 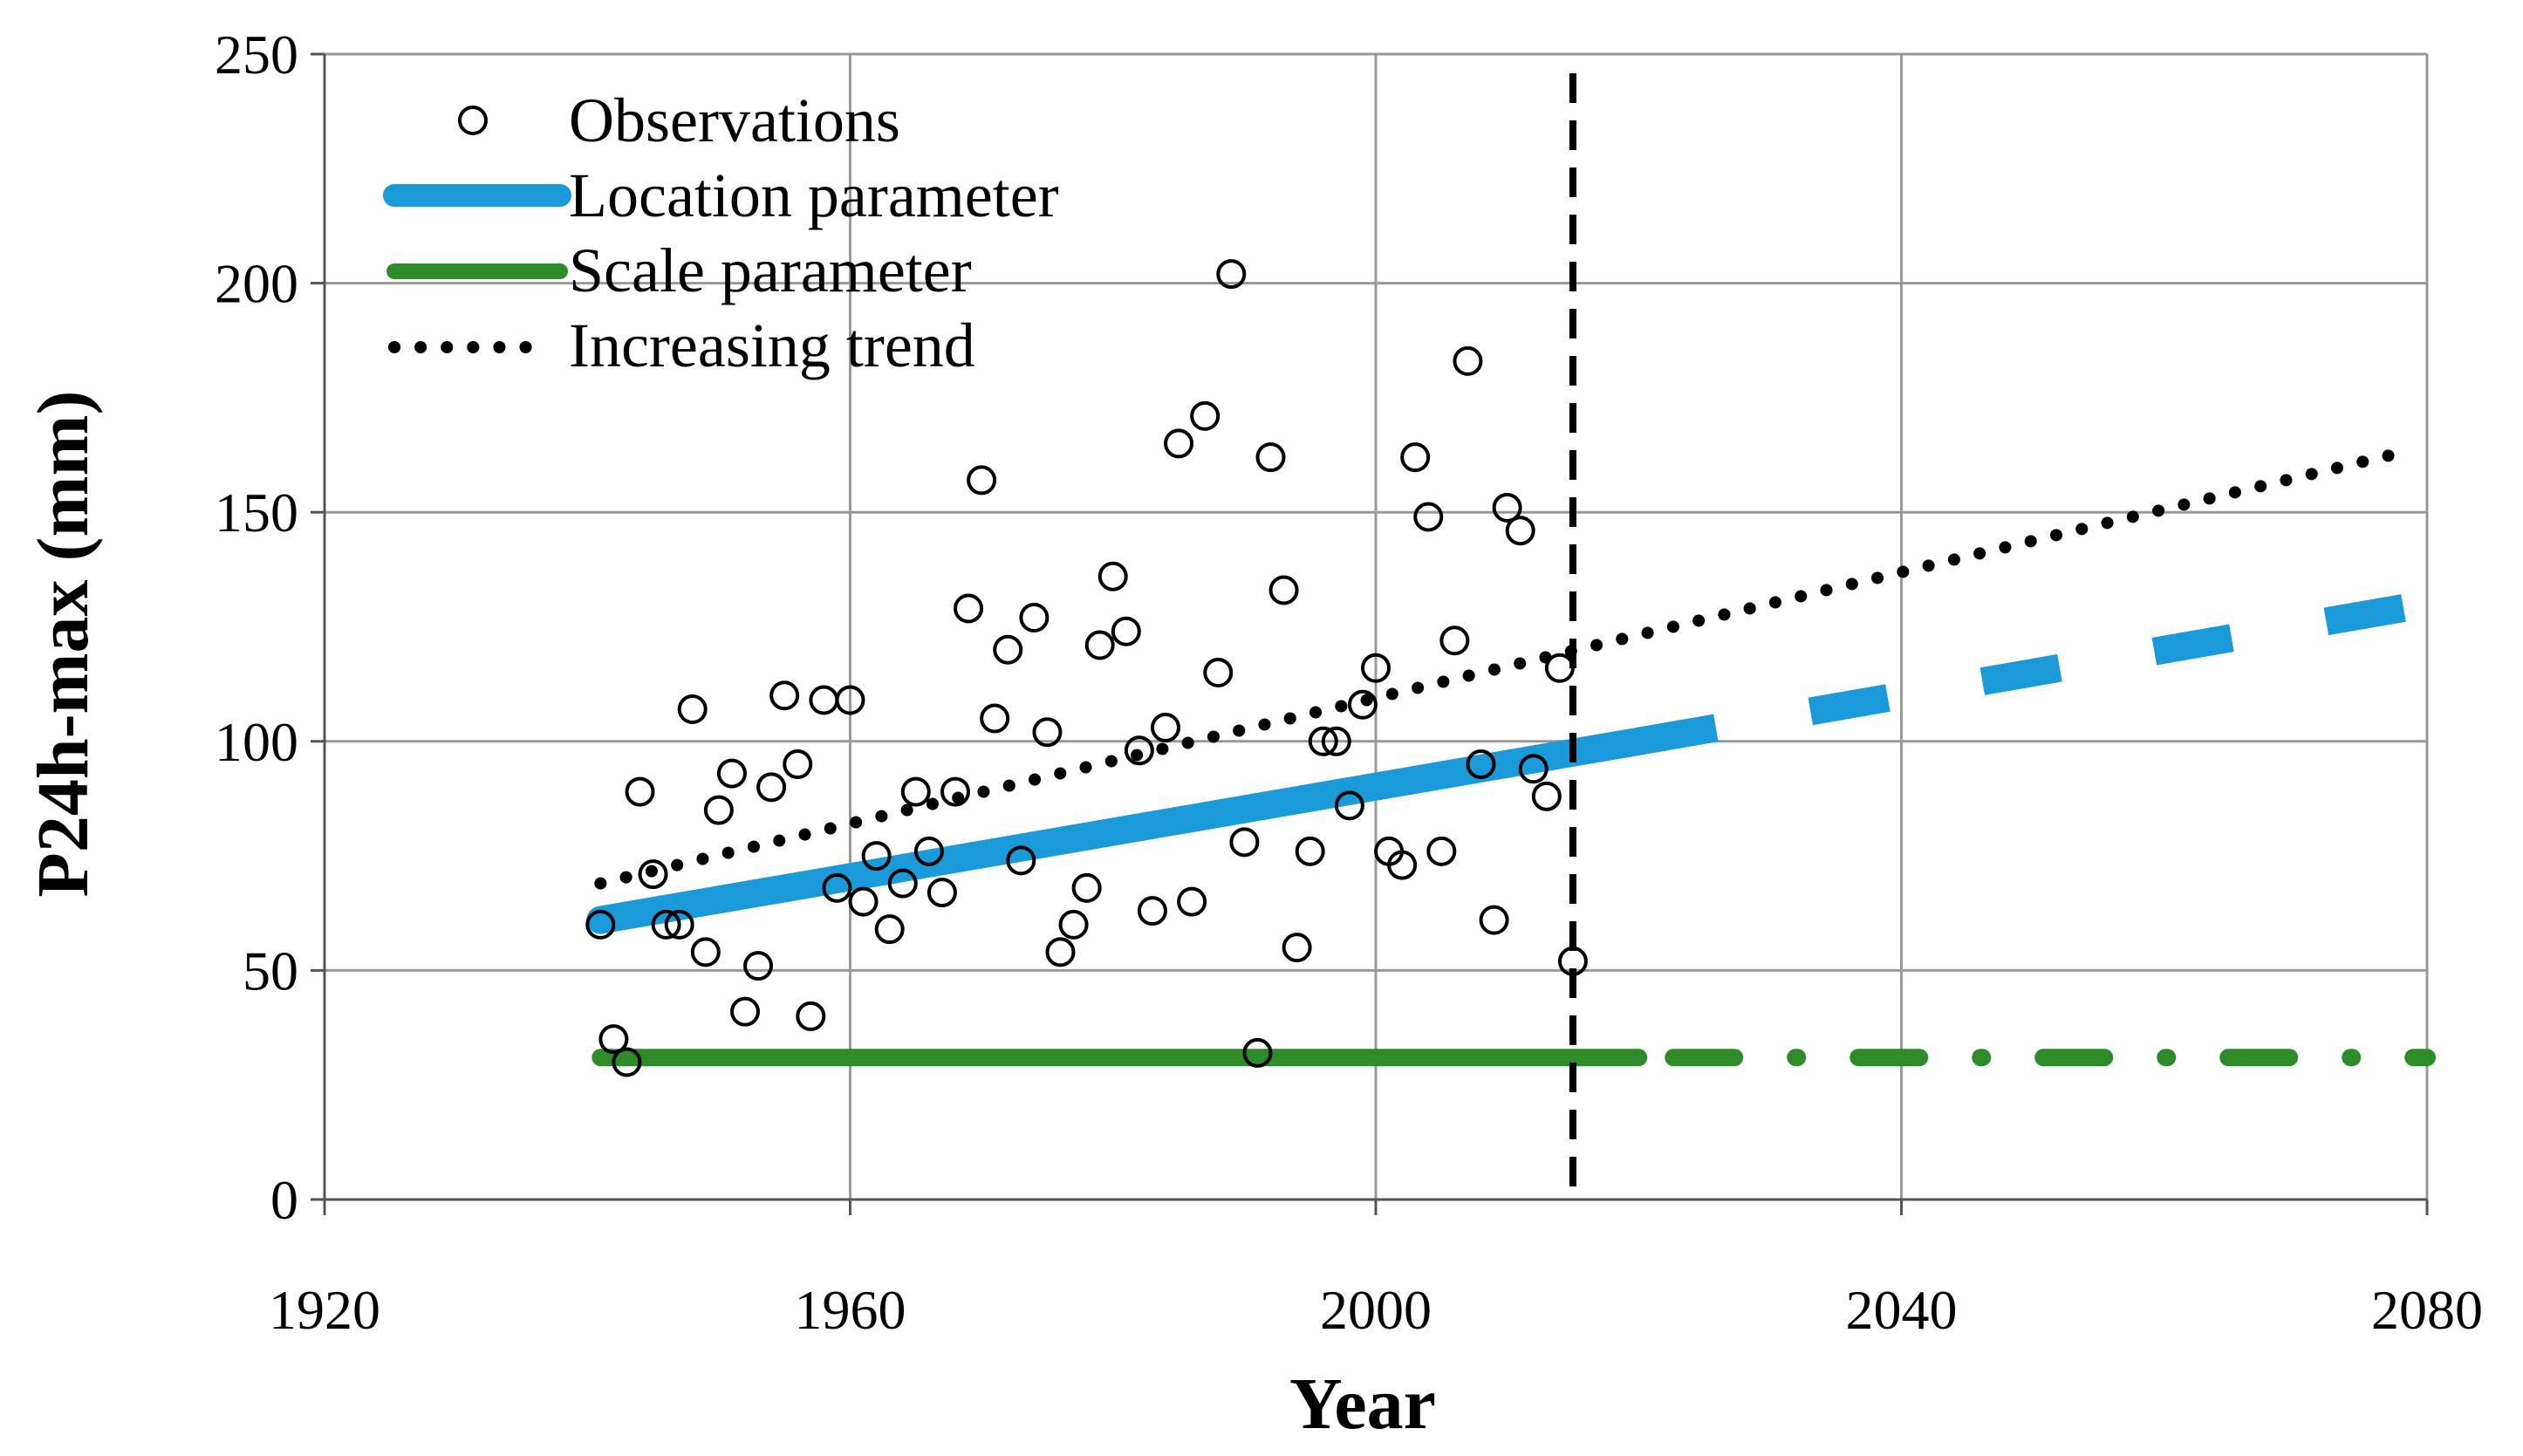 I want to click on x-tick-label: 2000, so click(x=1376, y=1310).